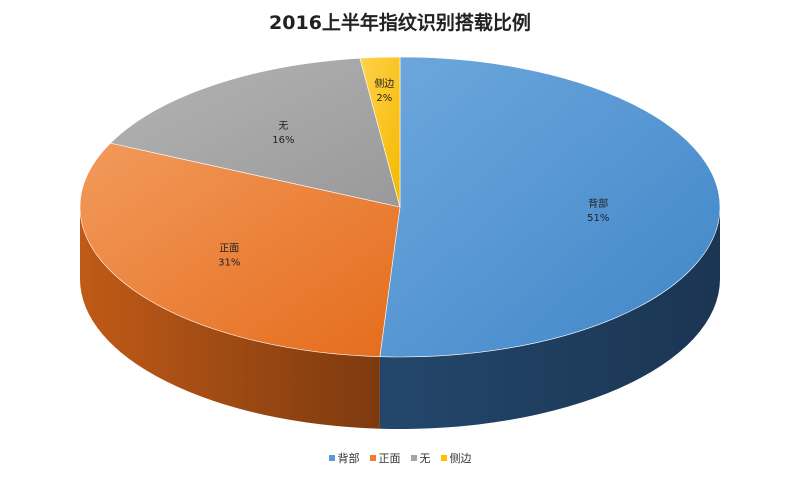 This screenshot has width=800, height=479. I want to click on legend-swatch-back, so click(331, 458).